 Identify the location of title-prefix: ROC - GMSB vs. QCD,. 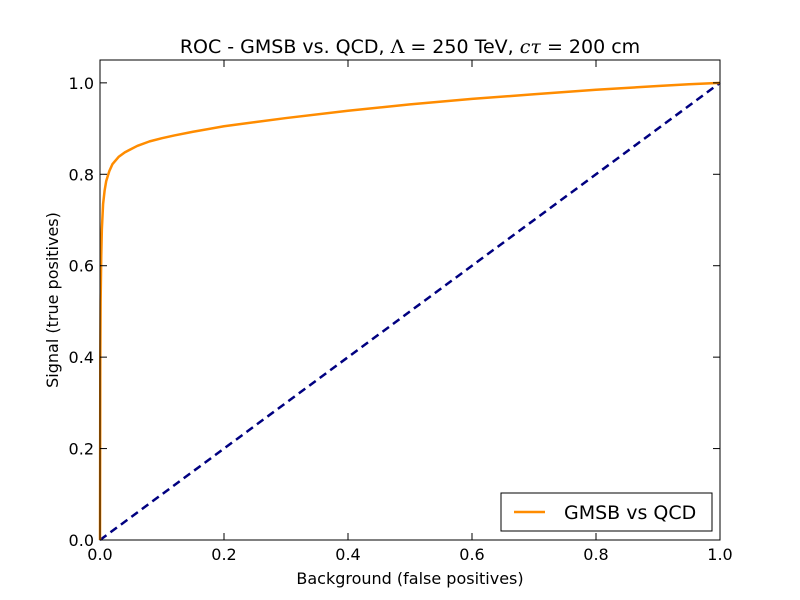
(285, 47).